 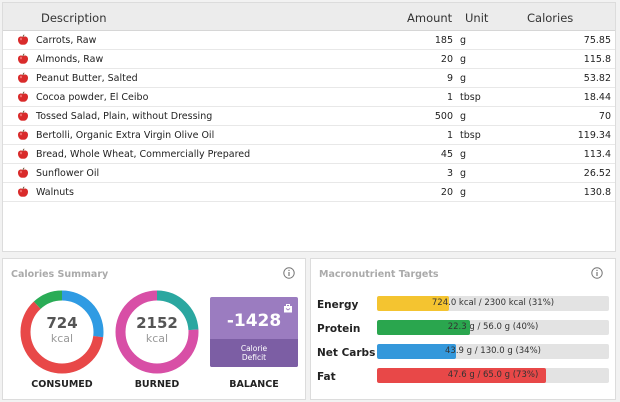 I want to click on calories-summary-title: Calories Summary, so click(x=60, y=274).